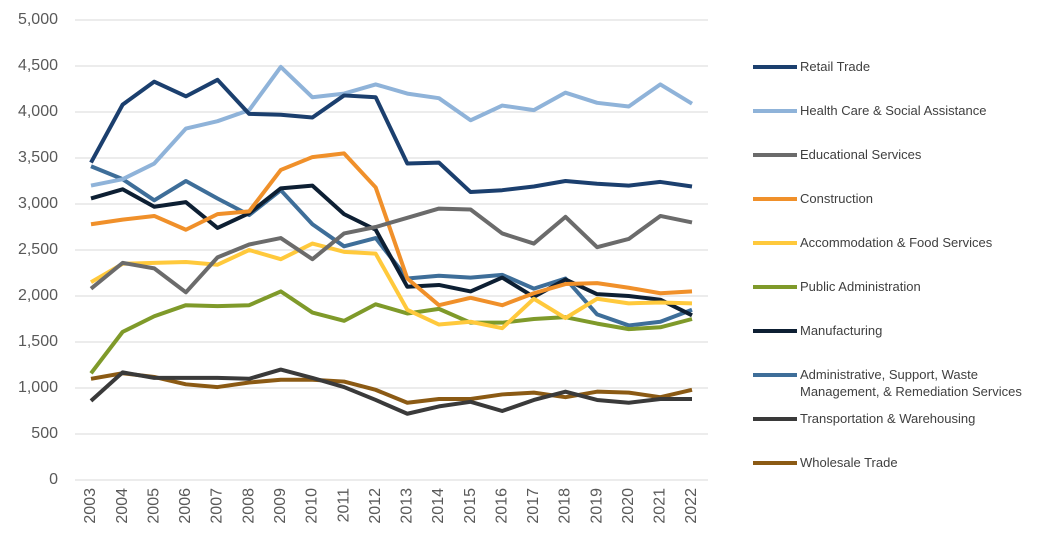 This screenshot has height=540, width=1048. Describe the element at coordinates (691, 506) in the screenshot. I see `x-tick-label: 2022` at that location.